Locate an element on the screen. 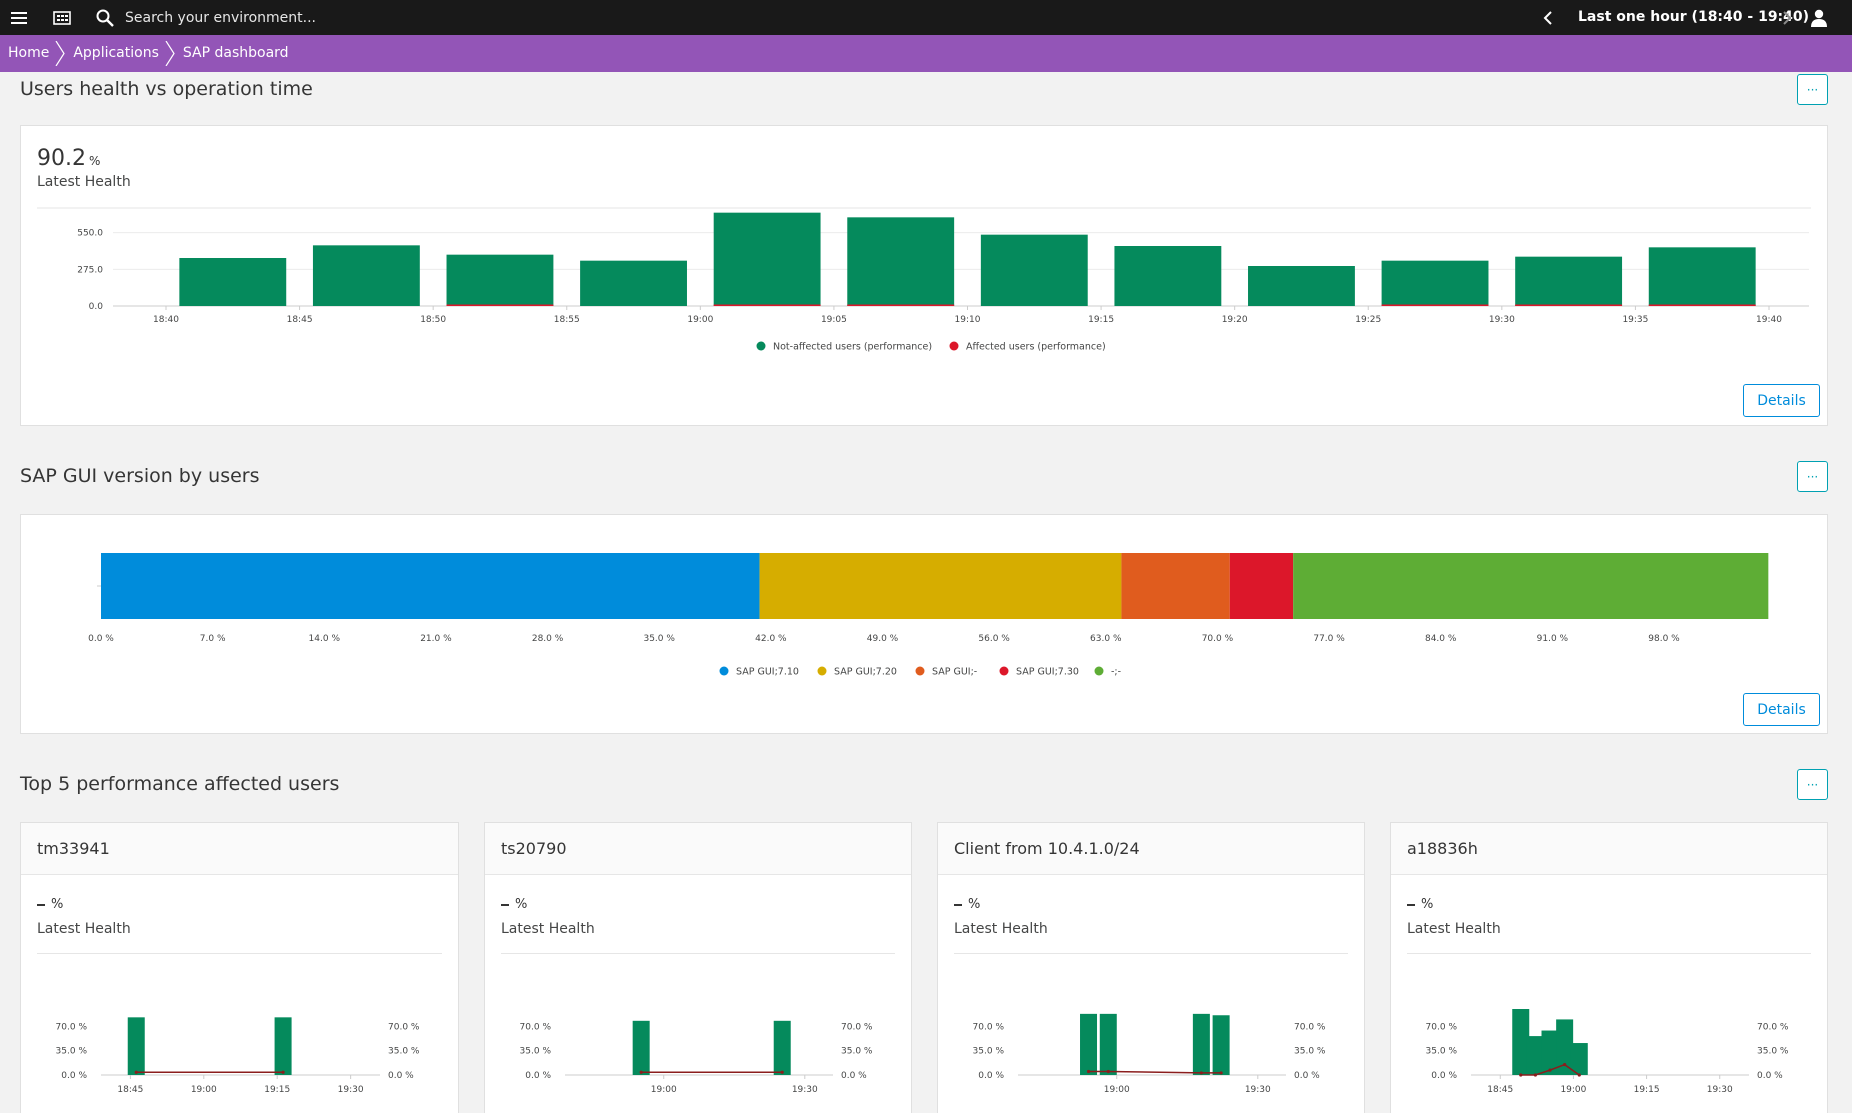 This screenshot has width=1852, height=1113. latest-health-unit: % is located at coordinates (94, 161).